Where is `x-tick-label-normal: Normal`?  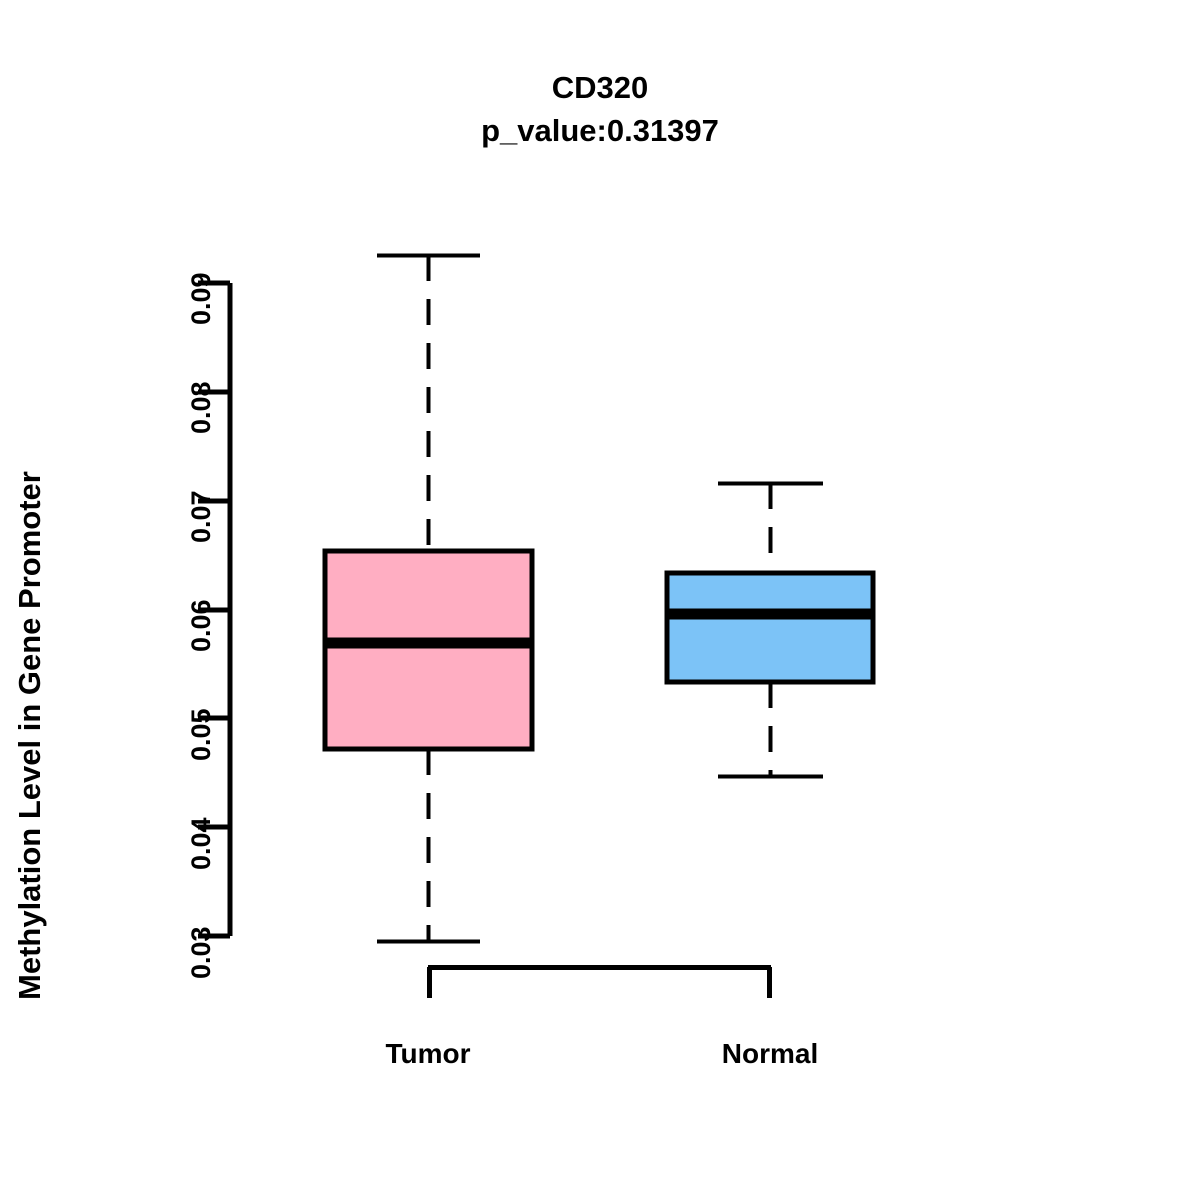 x-tick-label-normal: Normal is located at coordinates (770, 1053).